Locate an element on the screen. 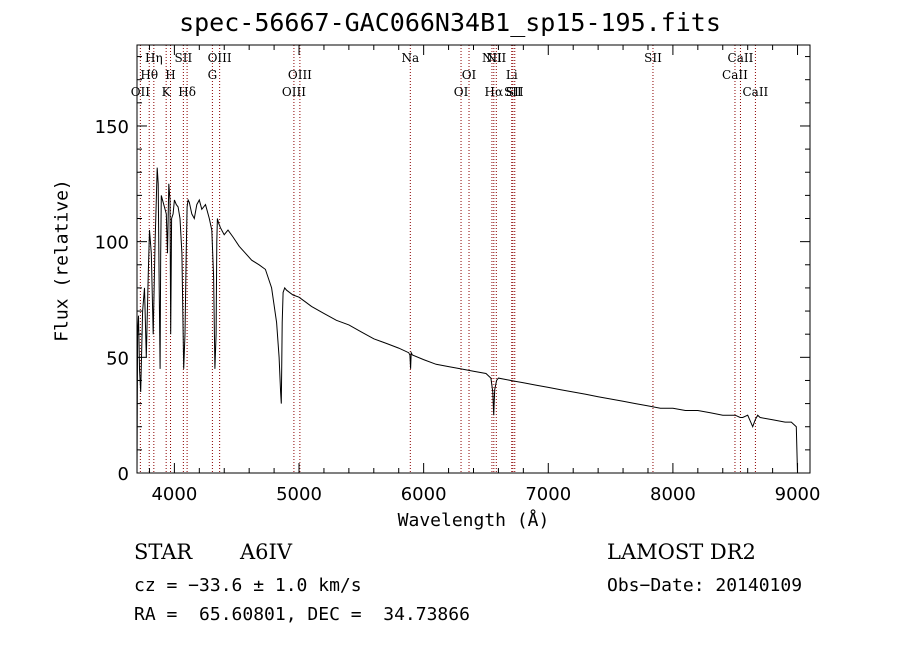 The image size is (900, 649). marker-label-13: OI is located at coordinates (469, 75).